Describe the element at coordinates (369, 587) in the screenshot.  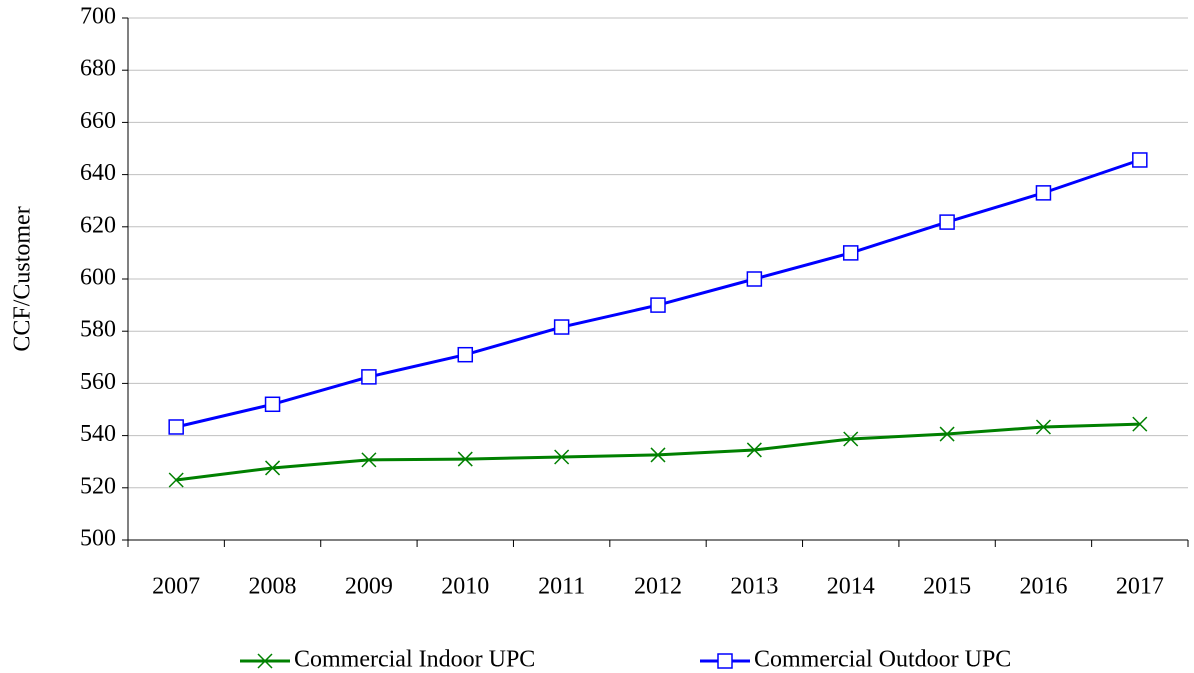
I see `x-tick-label: 2009` at that location.